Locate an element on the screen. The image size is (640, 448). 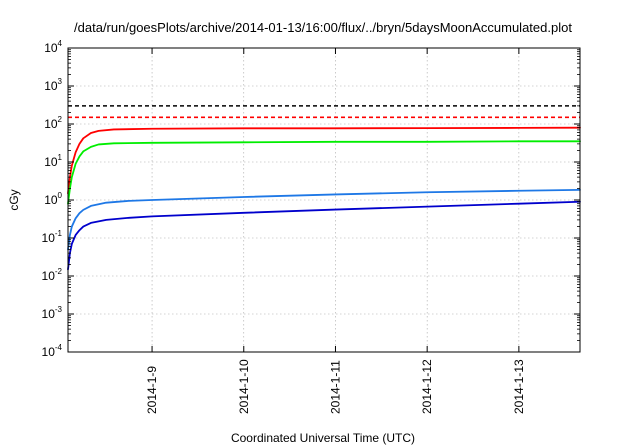
y-tick-label: 10³ is located at coordinates (53, 85).